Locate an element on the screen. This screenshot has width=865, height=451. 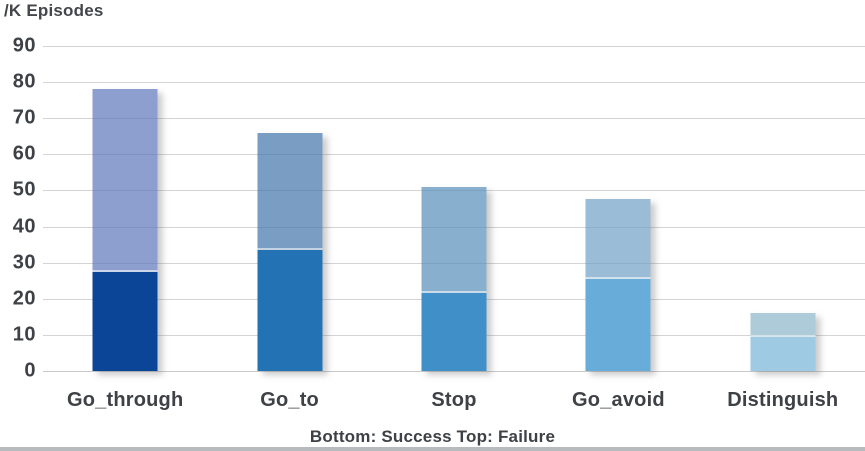
chart-caption: Bottom: Success Top: Failure is located at coordinates (432, 436).